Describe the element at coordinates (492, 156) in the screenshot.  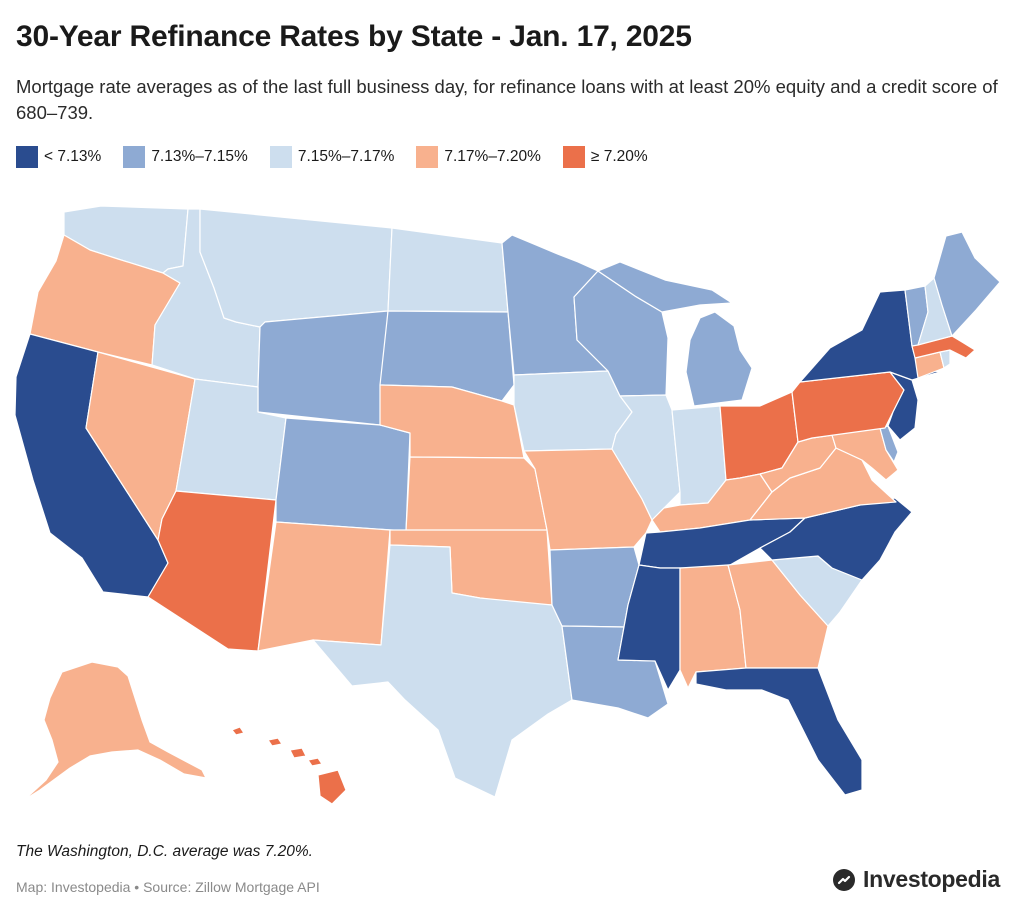
I see `legend-label: 7.17%–7.20%` at that location.